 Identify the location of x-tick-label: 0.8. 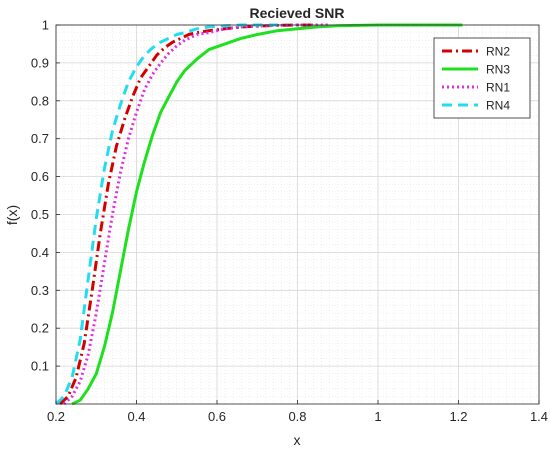
(297, 416).